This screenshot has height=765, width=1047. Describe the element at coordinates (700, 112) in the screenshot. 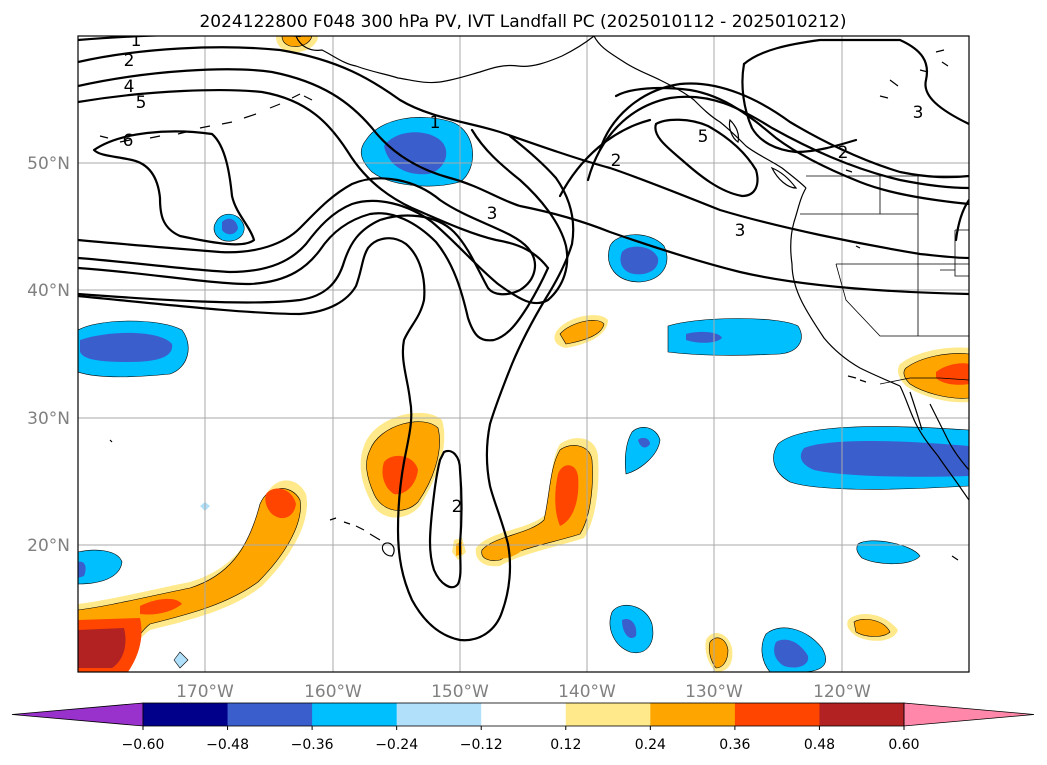

I see `canada-coast` at that location.